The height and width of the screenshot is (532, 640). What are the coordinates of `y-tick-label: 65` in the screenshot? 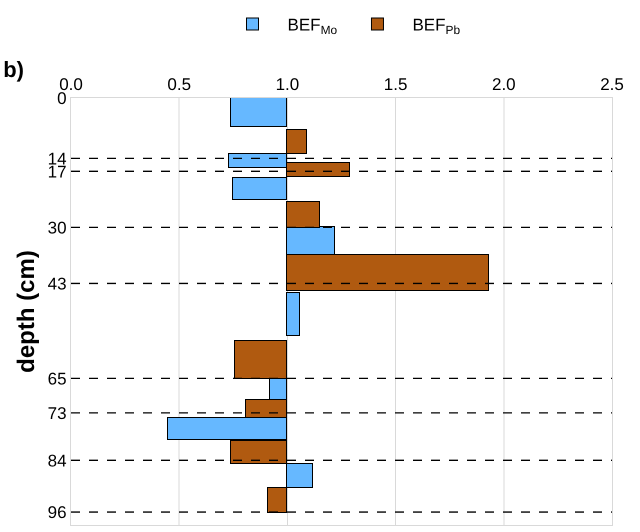 It's located at (57, 378).